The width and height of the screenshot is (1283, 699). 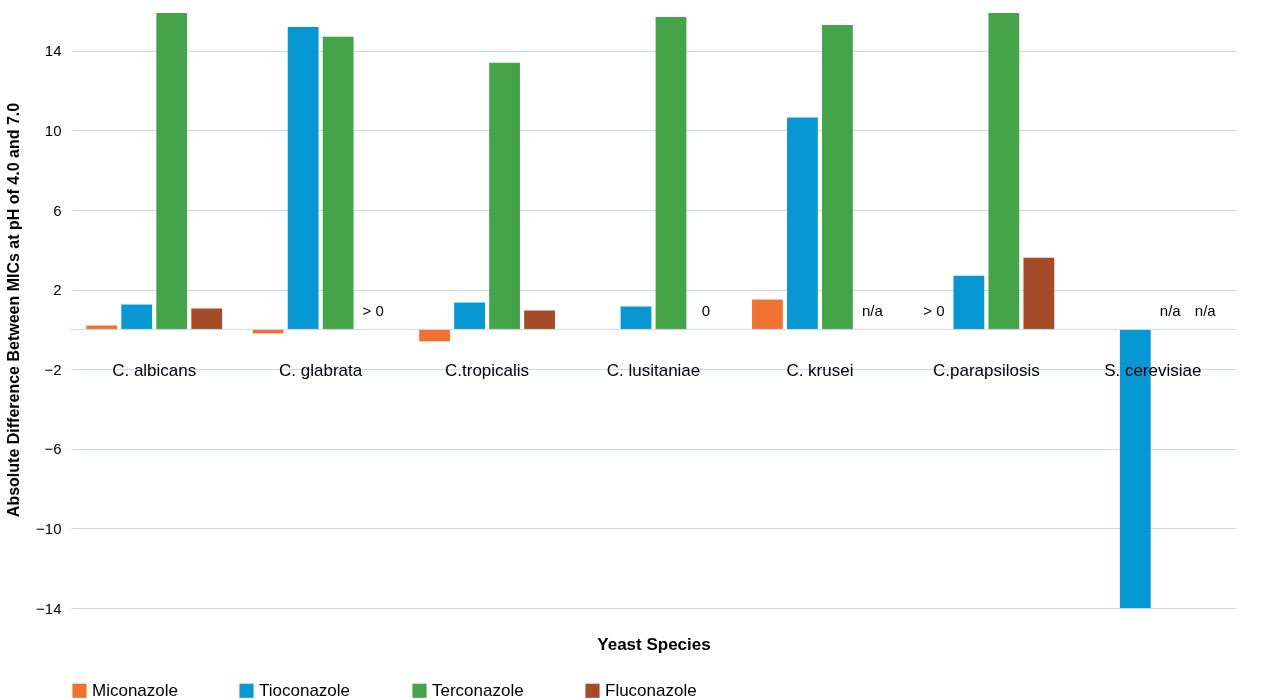 I want to click on y-tick-label: −10, so click(x=49, y=528).